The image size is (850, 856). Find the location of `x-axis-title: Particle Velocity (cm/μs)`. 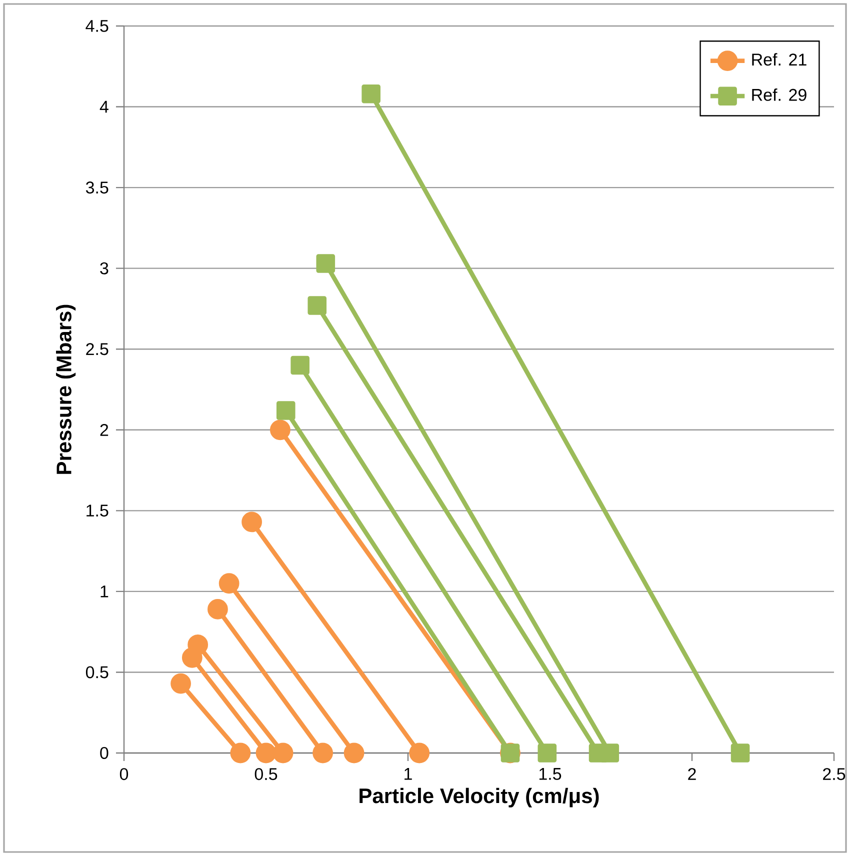

x-axis-title: Particle Velocity (cm/μs) is located at coordinates (479, 798).